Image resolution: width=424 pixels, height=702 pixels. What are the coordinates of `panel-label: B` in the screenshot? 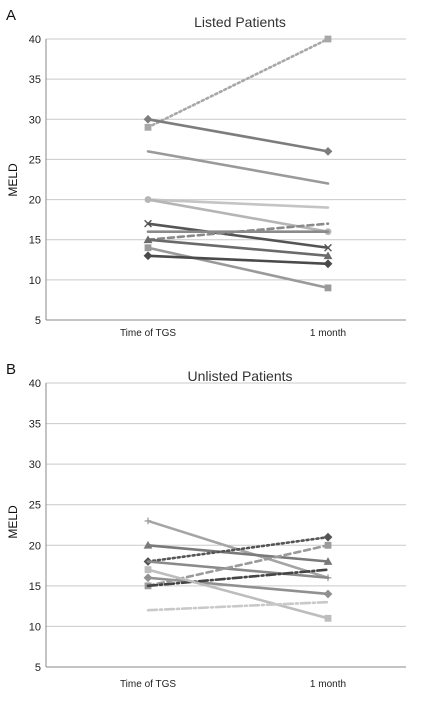 It's located at (11, 369).